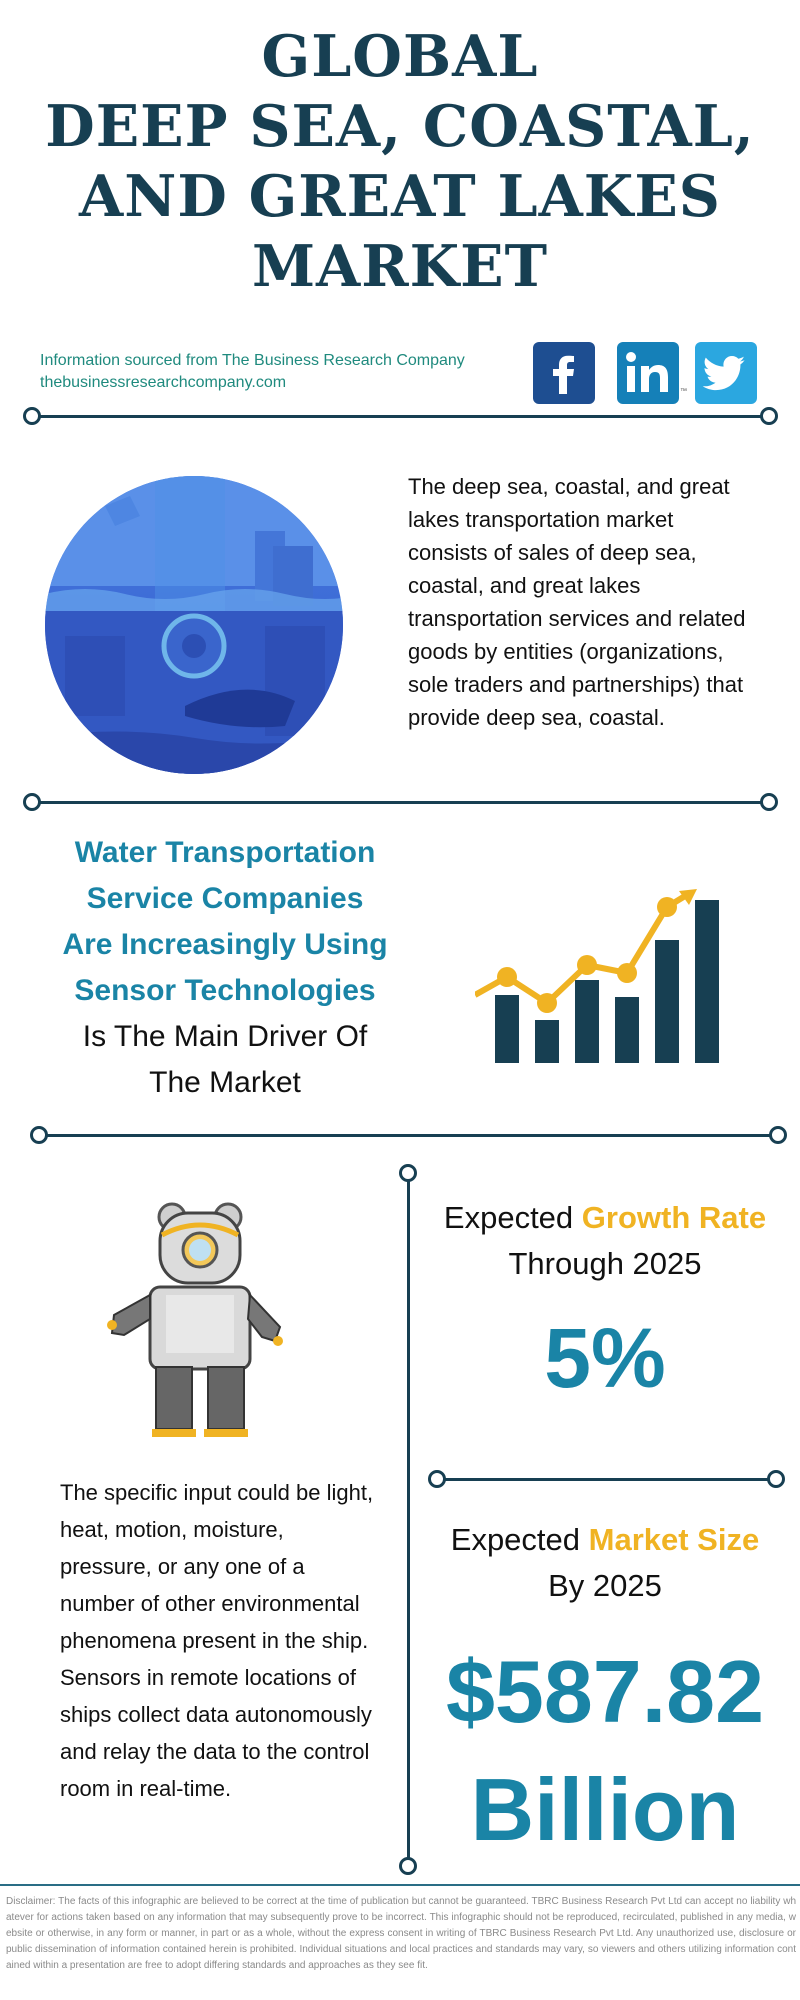 The image size is (800, 2000). I want to click on driver-highlight-line: Water Transportation, so click(225, 852).